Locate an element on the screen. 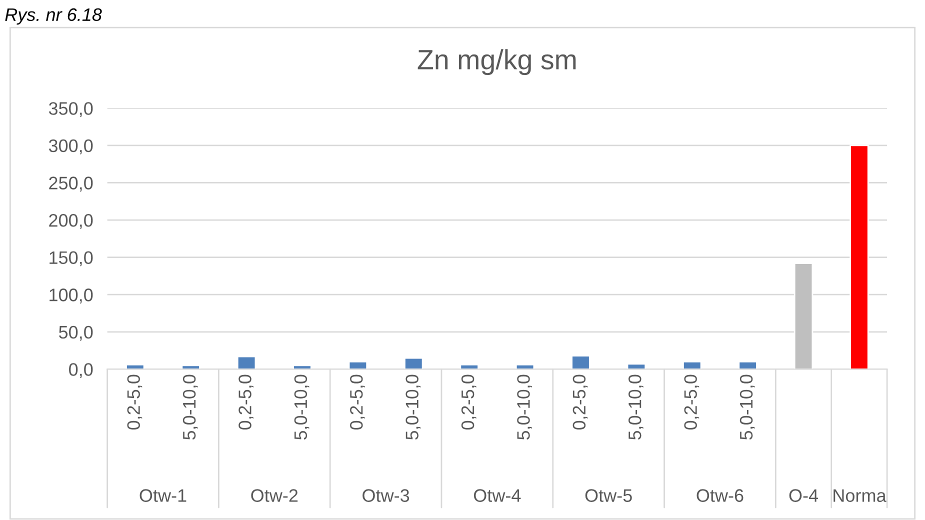 The width and height of the screenshot is (925, 520). y-tick-label: 50,0 is located at coordinates (75, 333).